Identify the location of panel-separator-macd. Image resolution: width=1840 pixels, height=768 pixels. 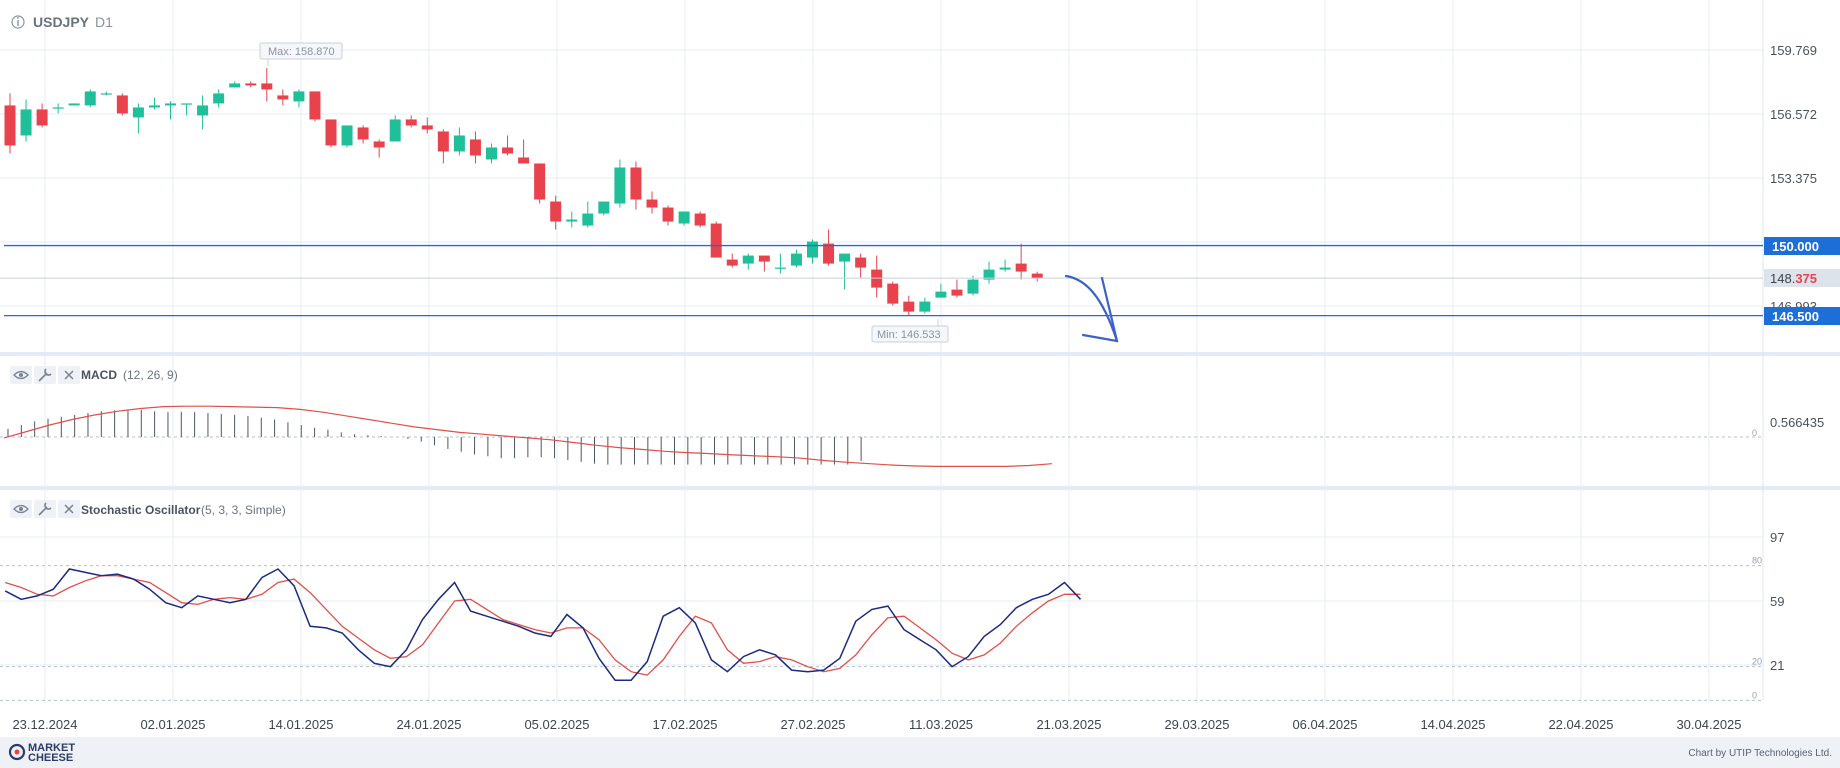
(920, 354).